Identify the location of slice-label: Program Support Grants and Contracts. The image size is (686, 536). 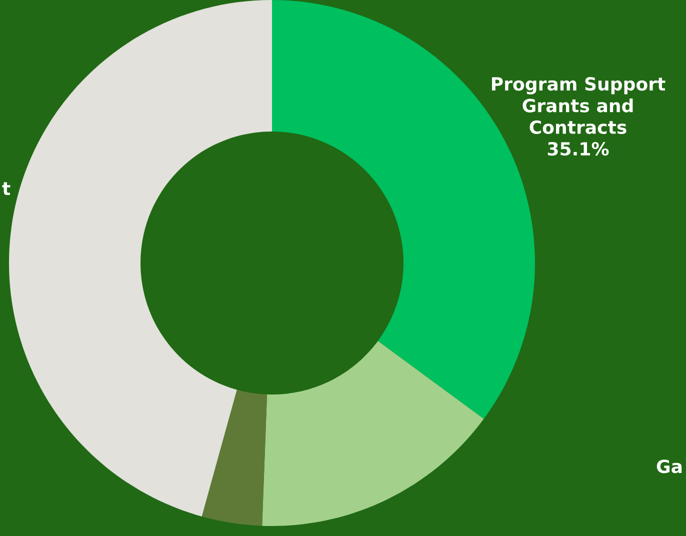
(579, 105).